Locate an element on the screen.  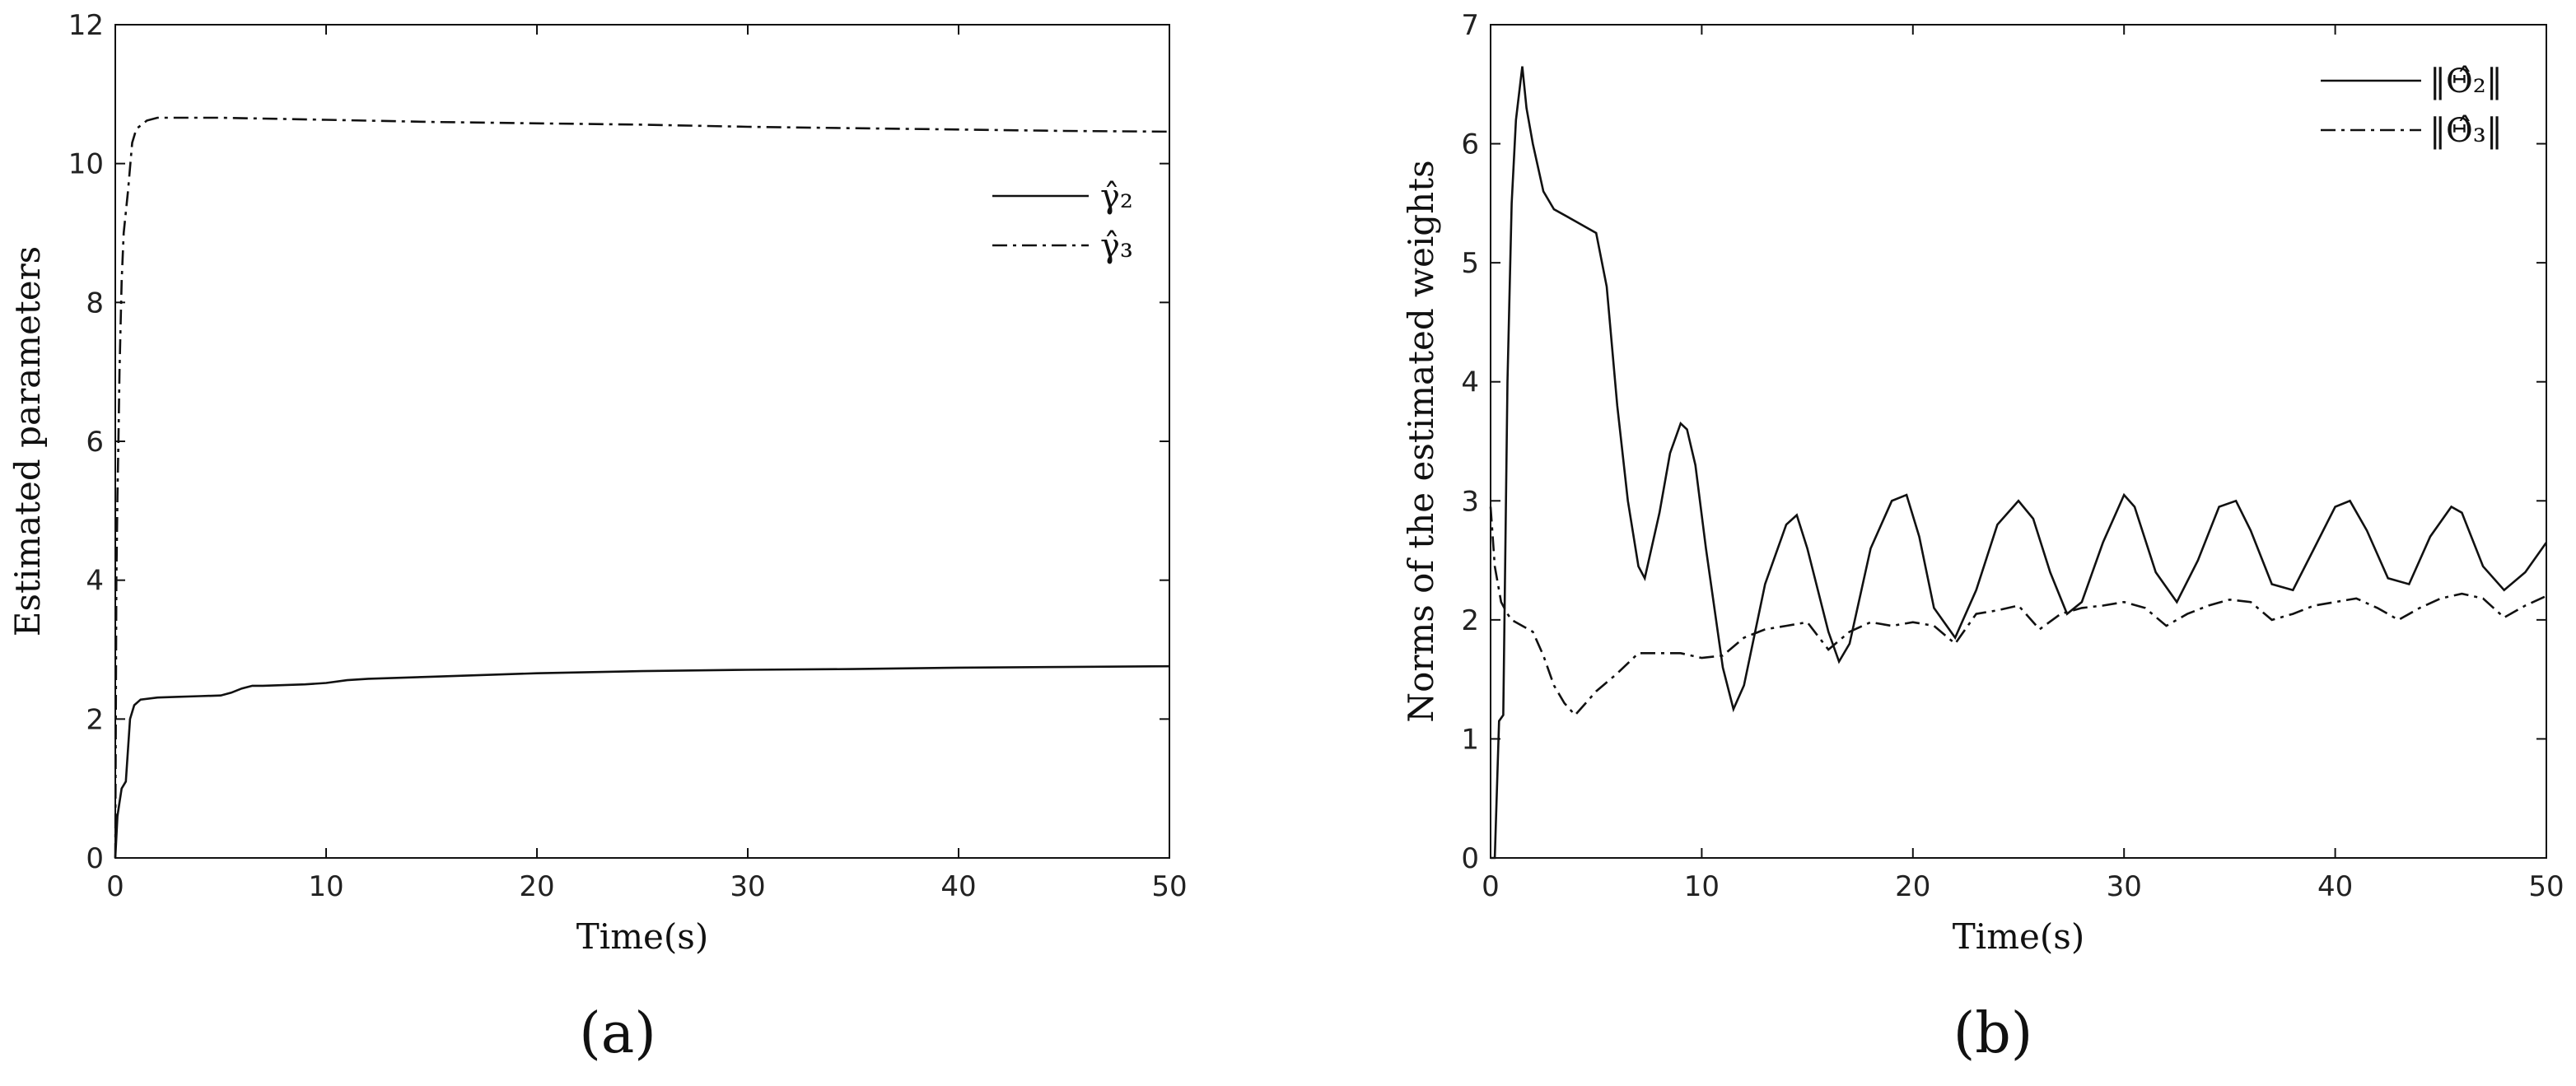
legend-label-theta2: ‖Θ̂₂‖ is located at coordinates (2466, 81).